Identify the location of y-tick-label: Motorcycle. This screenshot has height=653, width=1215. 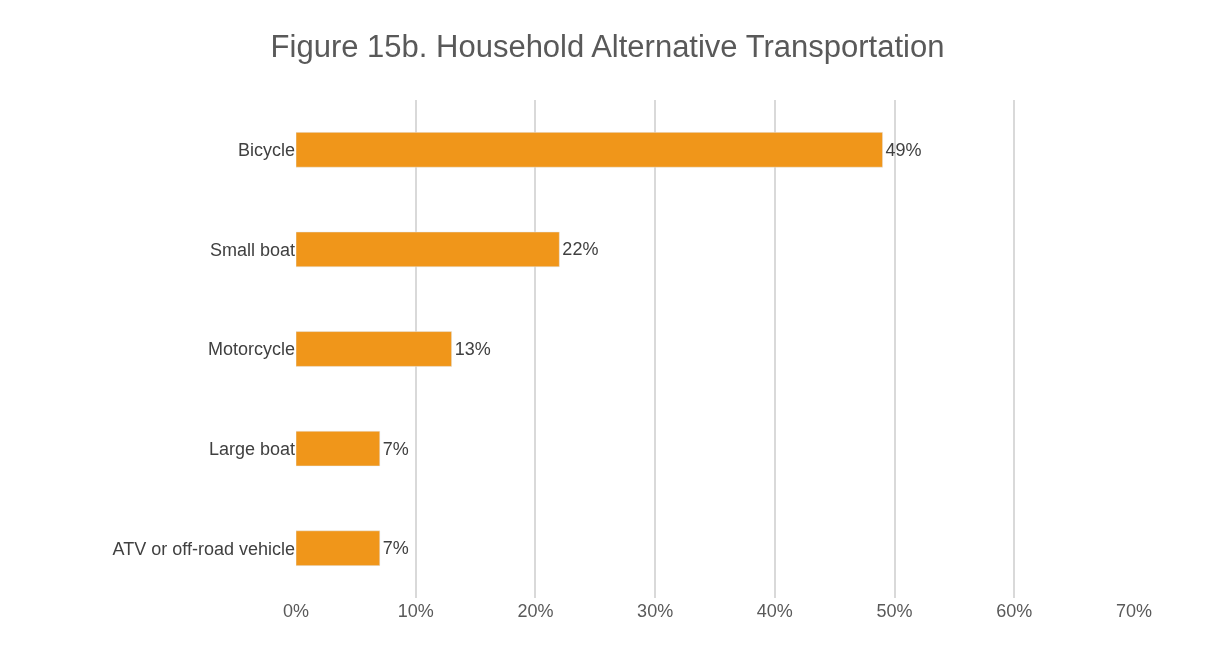
(251, 349).